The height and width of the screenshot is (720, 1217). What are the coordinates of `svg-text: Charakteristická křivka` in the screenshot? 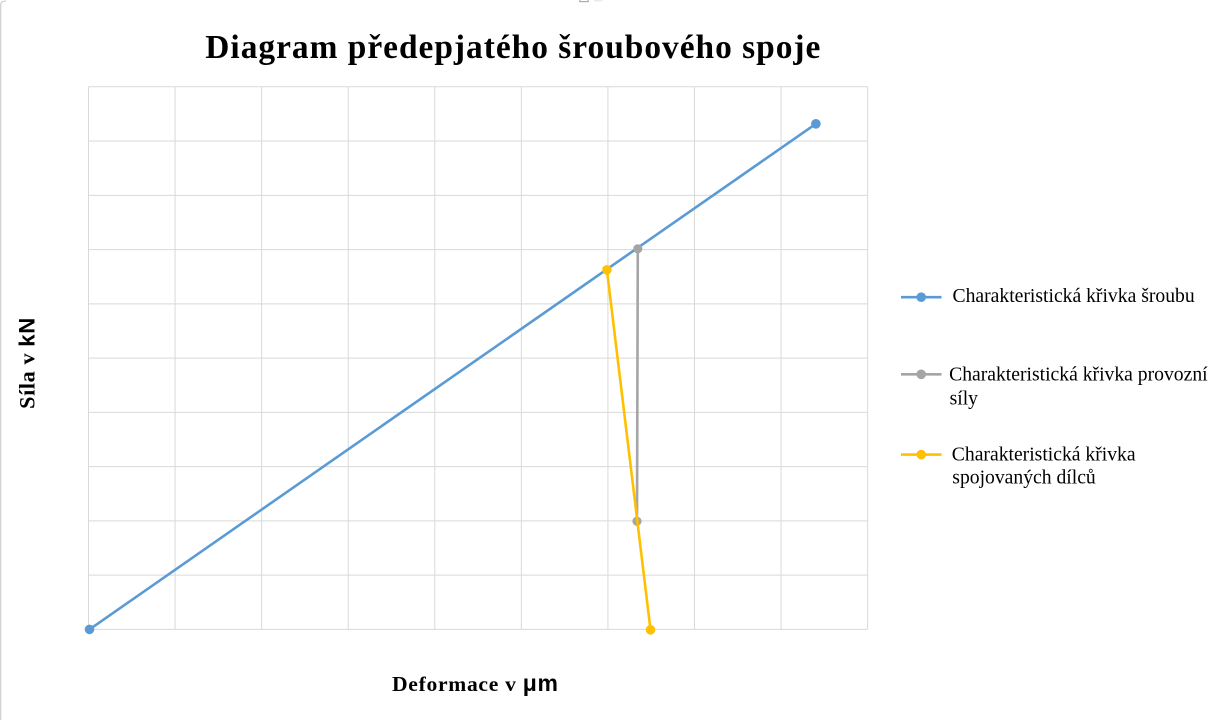 It's located at (1044, 455).